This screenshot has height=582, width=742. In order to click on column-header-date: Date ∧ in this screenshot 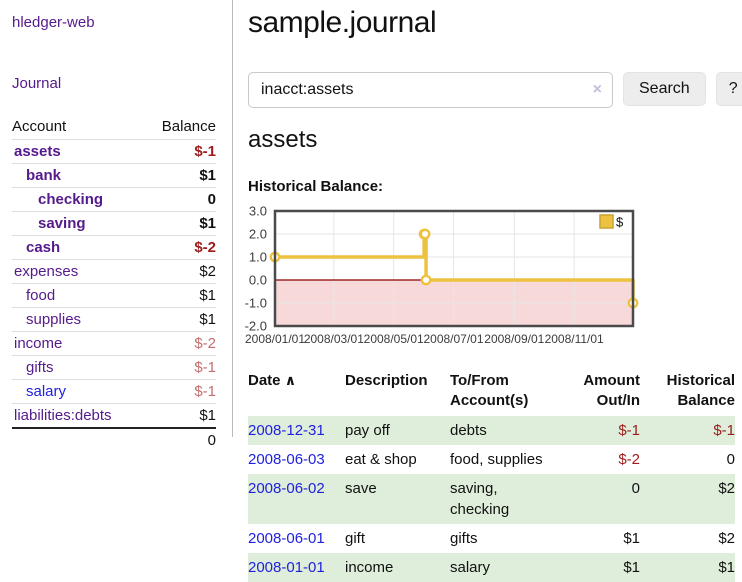, I will do `click(272, 380)`.